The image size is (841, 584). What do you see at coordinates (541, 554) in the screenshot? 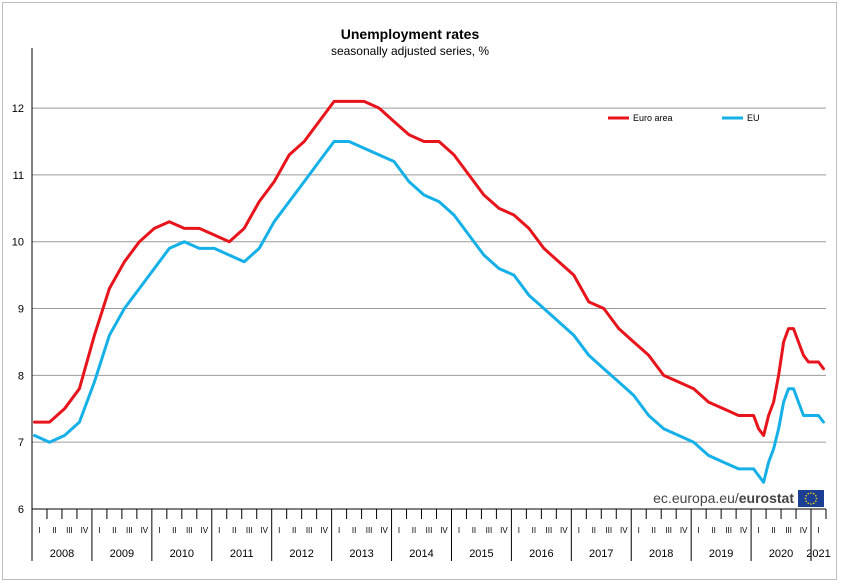
I see `year-label-2016: 2016` at bounding box center [541, 554].